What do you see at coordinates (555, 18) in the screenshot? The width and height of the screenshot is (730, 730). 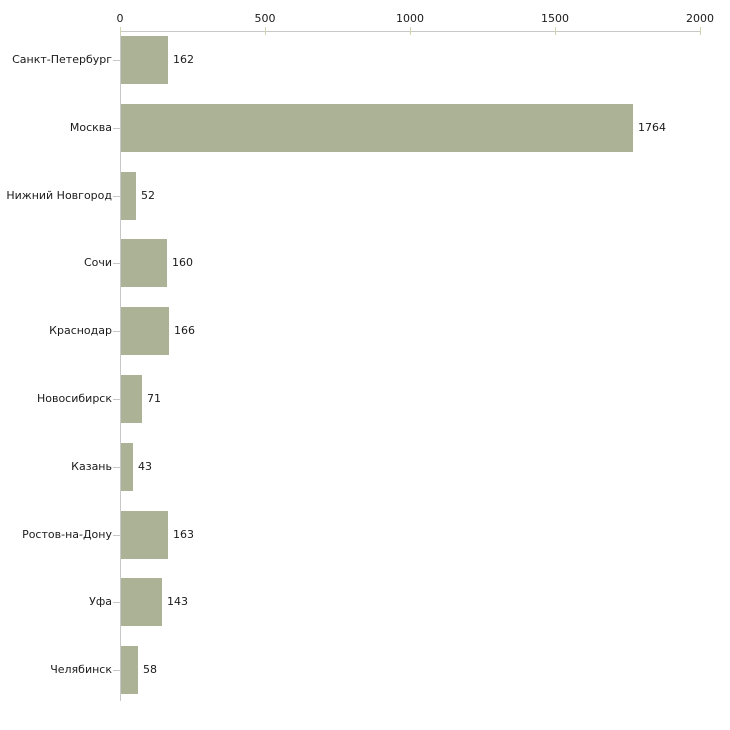 I see `x-axis-tick-label: 1500` at bounding box center [555, 18].